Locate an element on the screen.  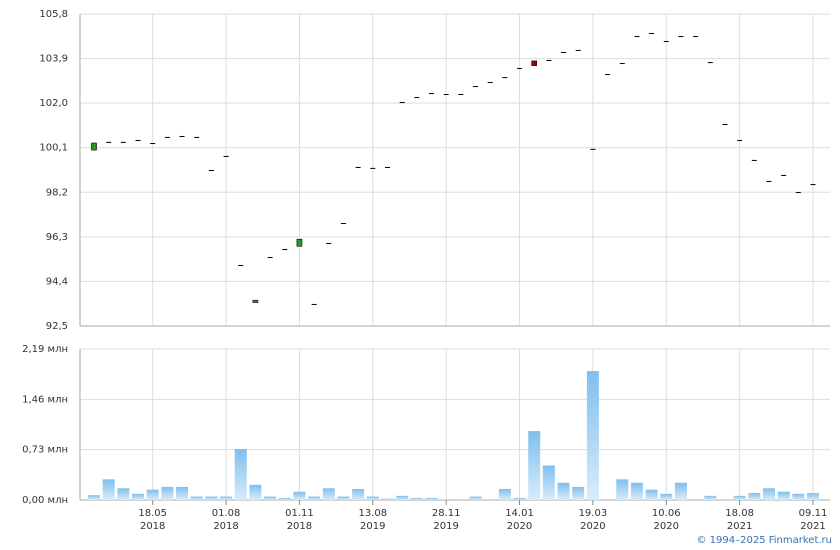
y-tick-label: 94,4 is located at coordinates (57, 281).